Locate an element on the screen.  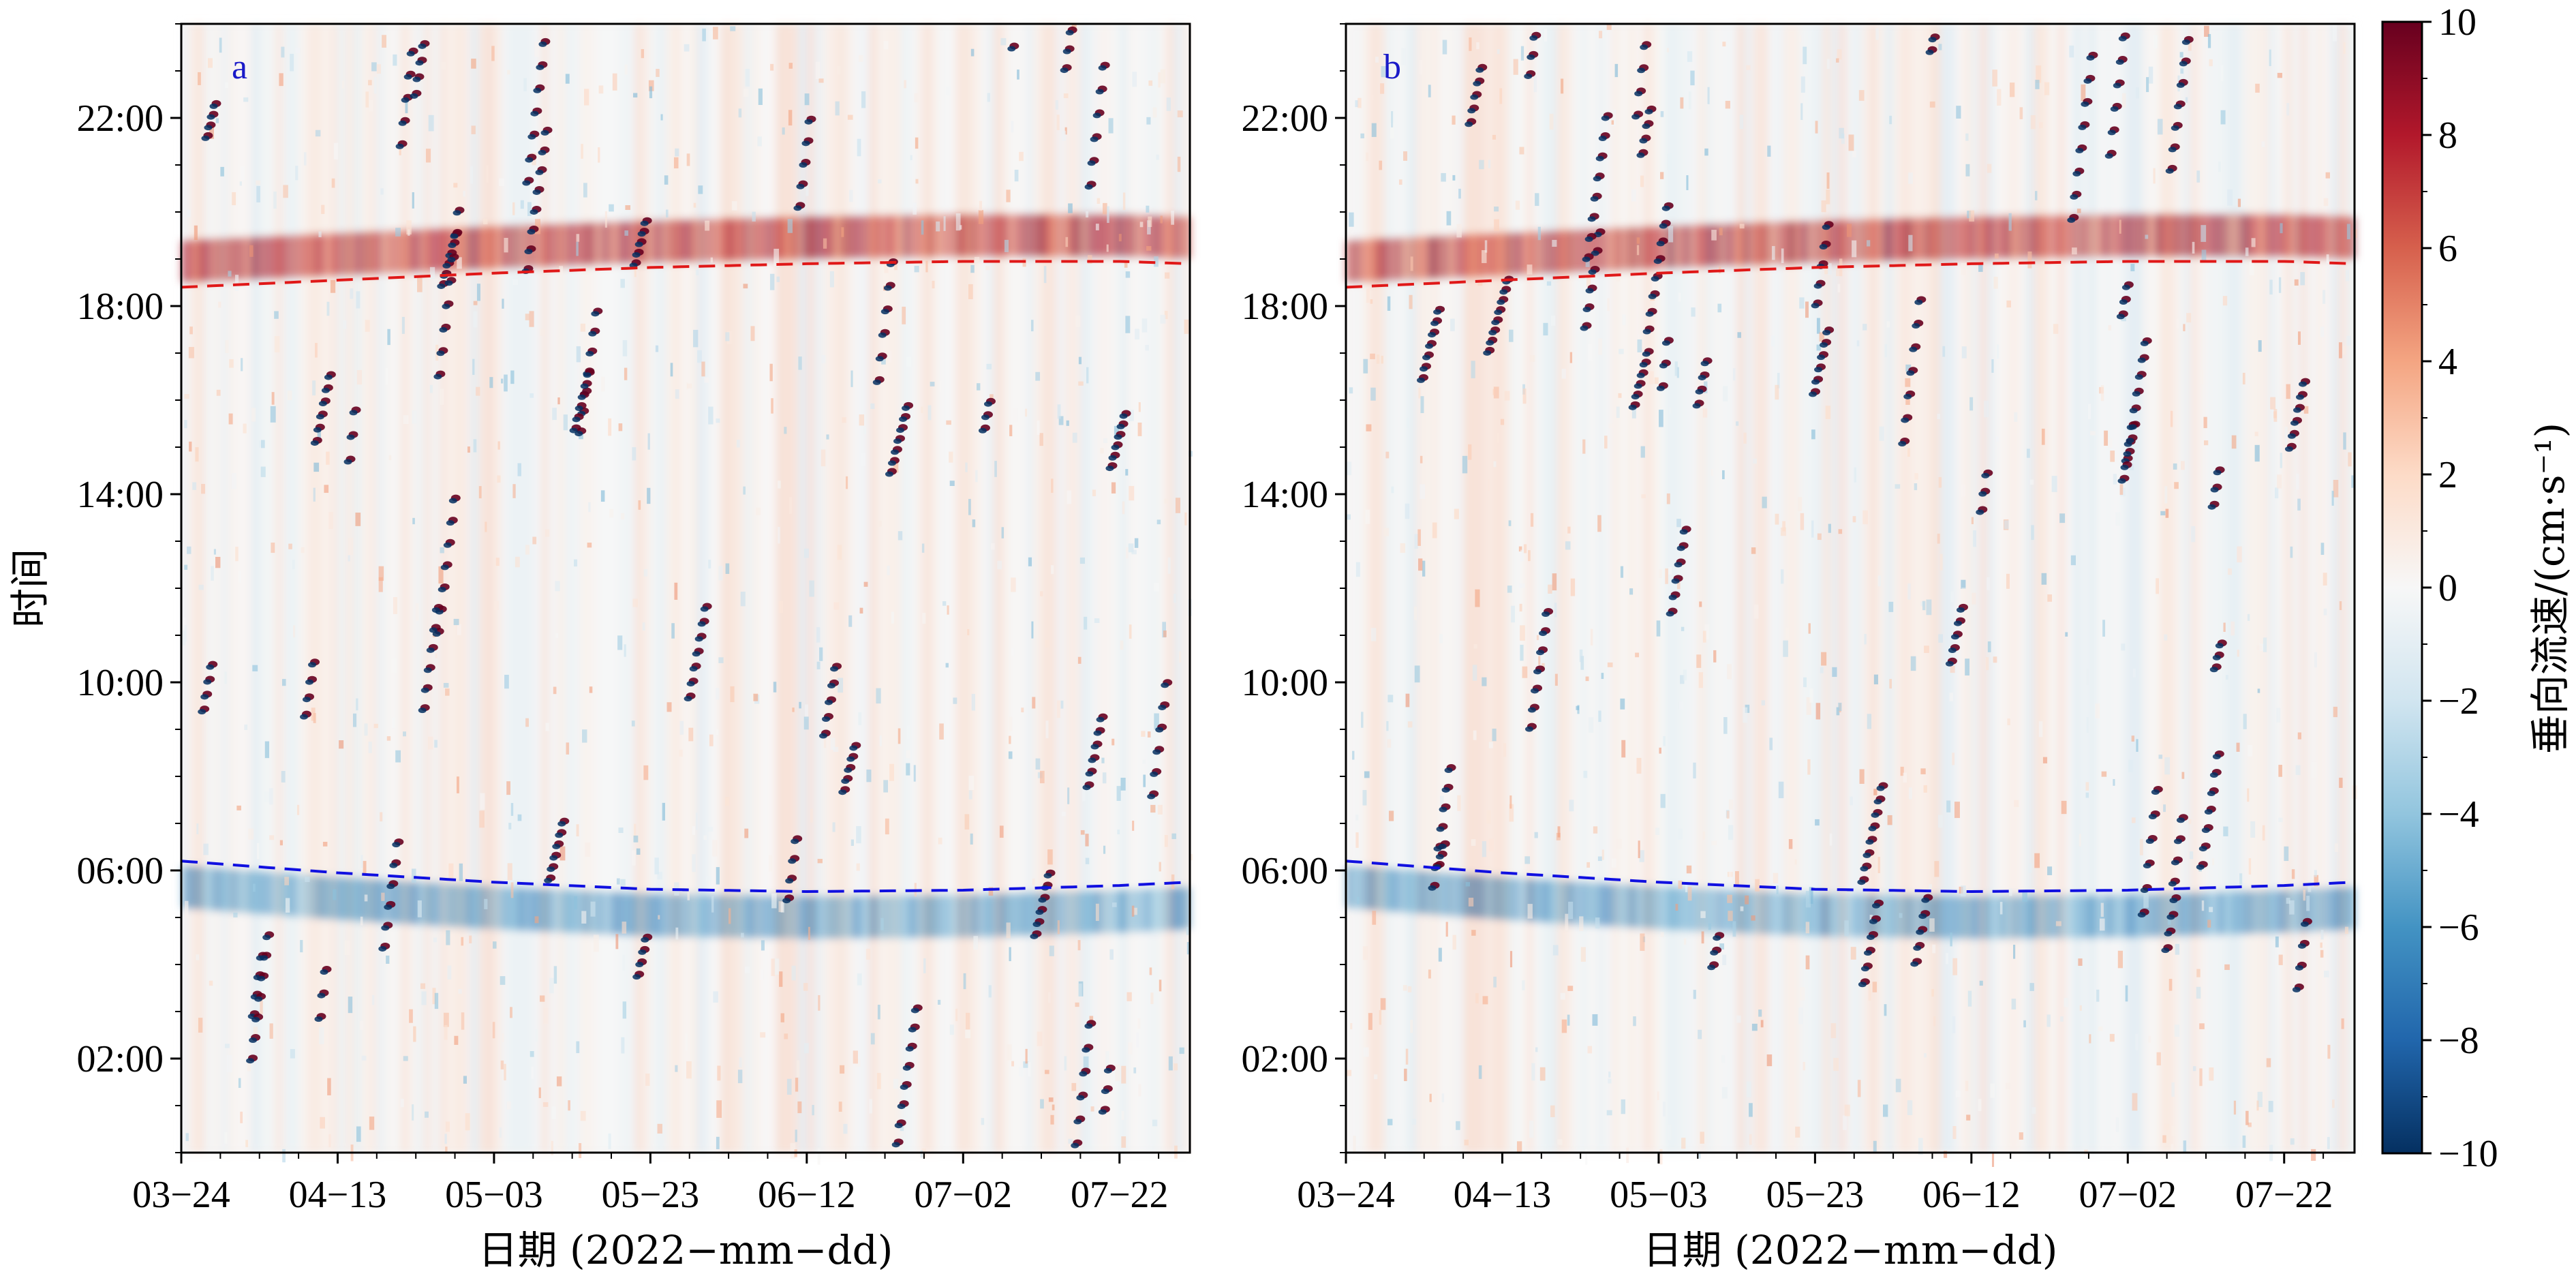
panel-a-y-tick-label: 18:00 is located at coordinates (120, 307).